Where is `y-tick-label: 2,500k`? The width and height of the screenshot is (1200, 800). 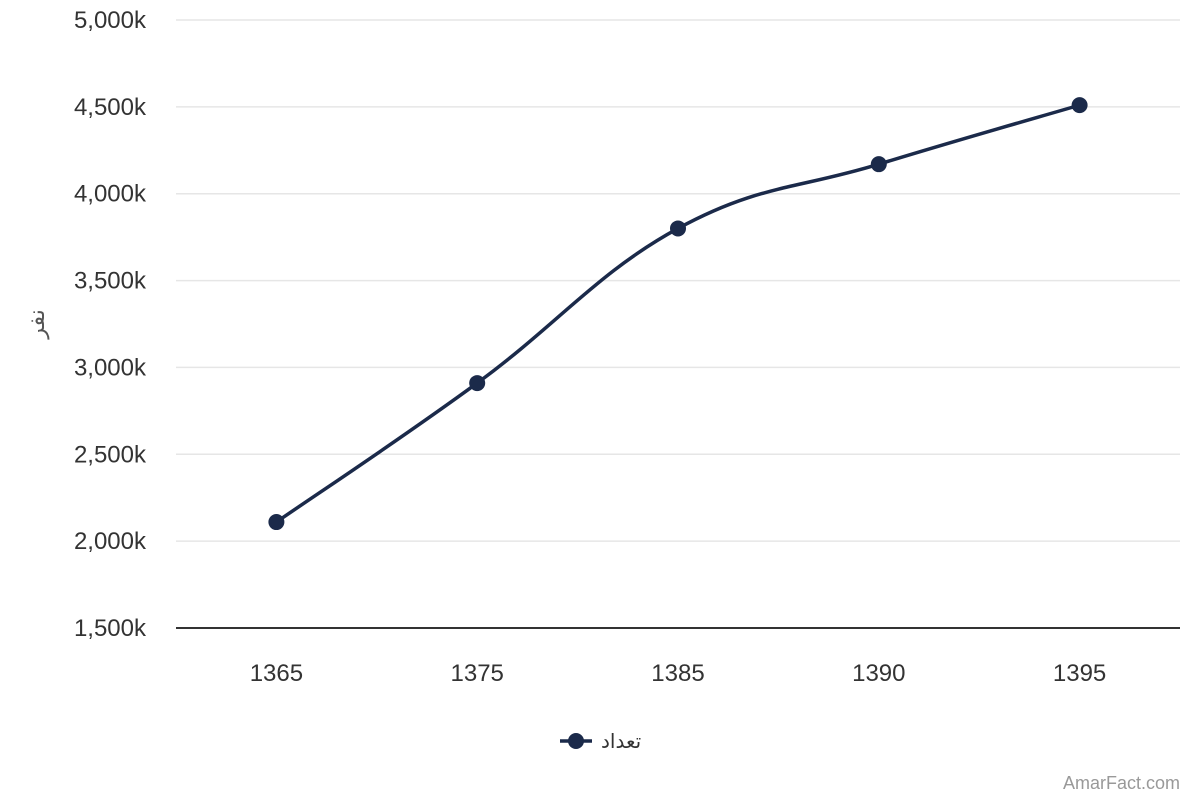
y-tick-label: 2,500k is located at coordinates (110, 454).